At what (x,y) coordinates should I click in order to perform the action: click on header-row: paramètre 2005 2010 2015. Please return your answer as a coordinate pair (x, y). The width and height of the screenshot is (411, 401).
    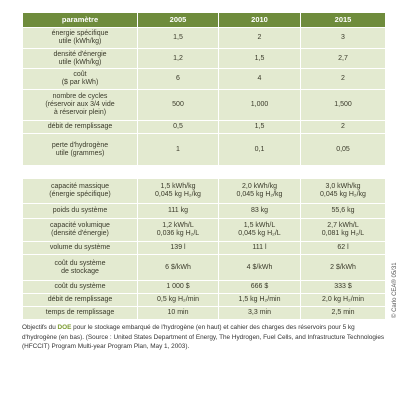
    Looking at the image, I should click on (204, 20).